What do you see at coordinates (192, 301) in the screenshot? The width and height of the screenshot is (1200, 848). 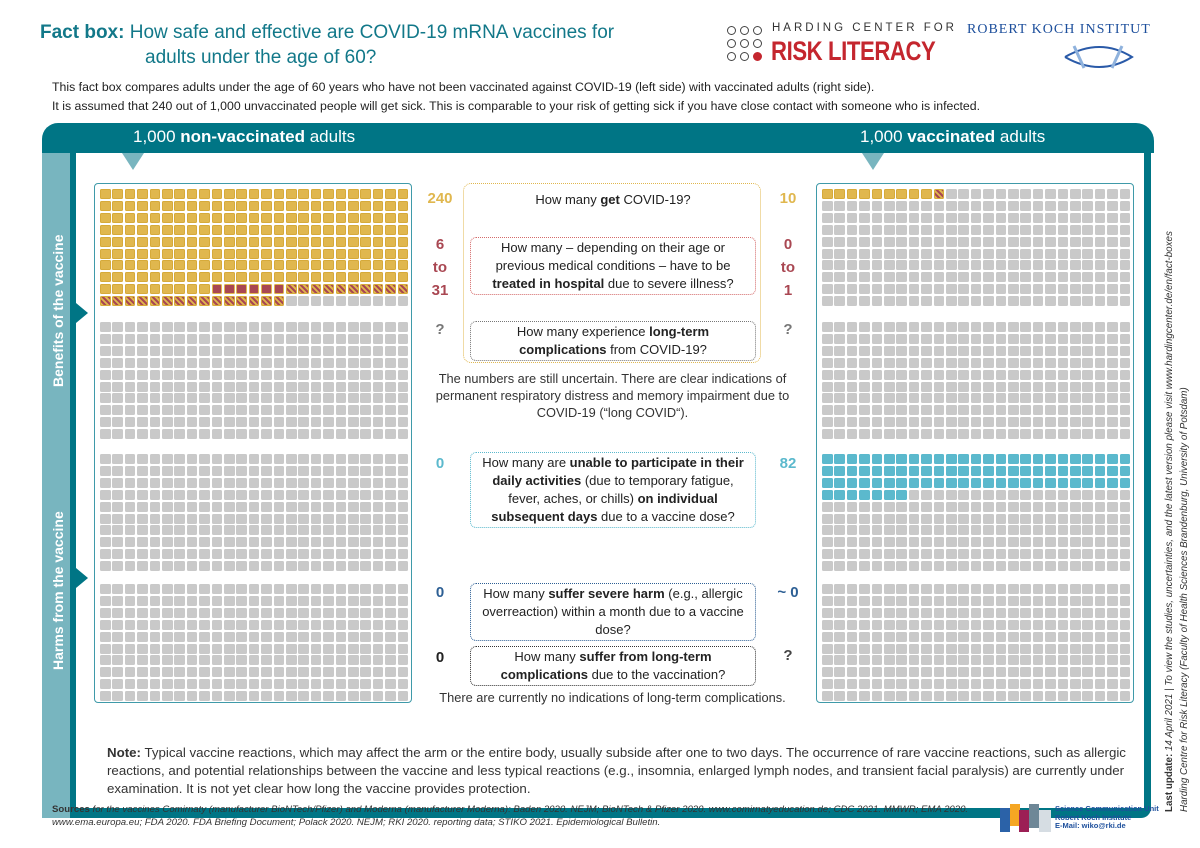 I see `person-icon-hatch` at bounding box center [192, 301].